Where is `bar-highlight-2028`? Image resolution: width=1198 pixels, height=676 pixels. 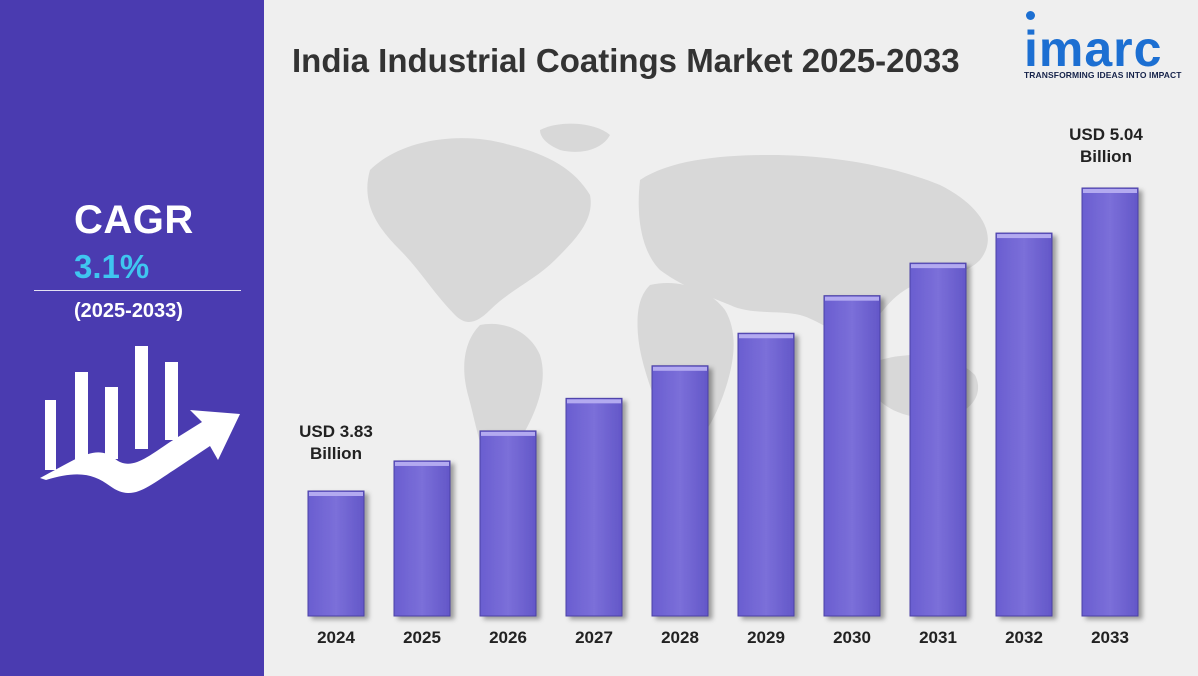 bar-highlight-2028 is located at coordinates (680, 368).